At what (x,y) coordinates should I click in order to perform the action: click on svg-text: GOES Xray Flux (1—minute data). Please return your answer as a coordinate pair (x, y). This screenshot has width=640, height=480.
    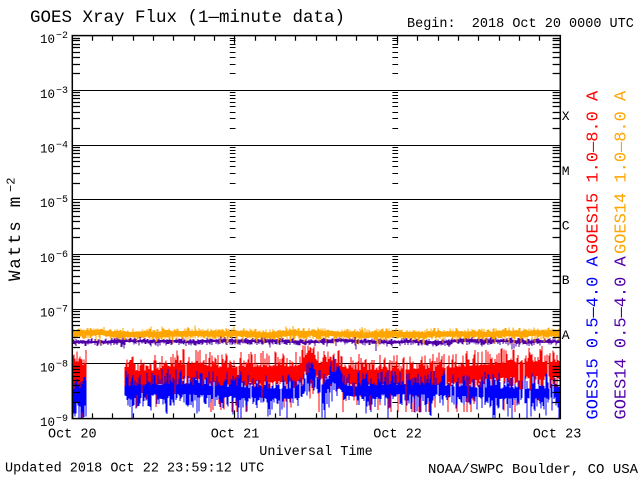
    Looking at the image, I should click on (187, 18).